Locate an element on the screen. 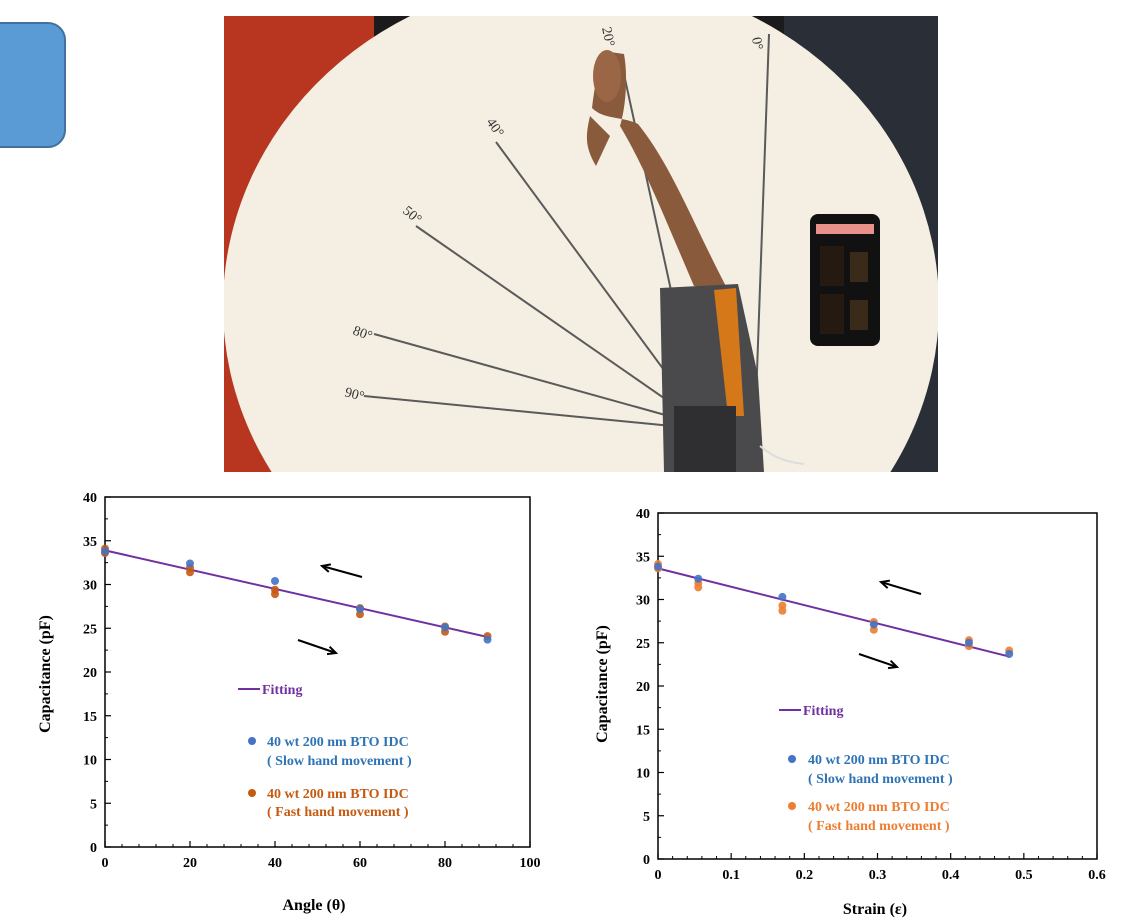  x-tick-label: 20 is located at coordinates (190, 863).